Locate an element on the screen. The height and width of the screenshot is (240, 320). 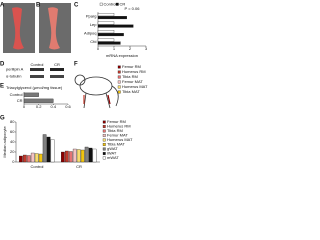
legend-label: gWAT is located at coordinates (112, 148).